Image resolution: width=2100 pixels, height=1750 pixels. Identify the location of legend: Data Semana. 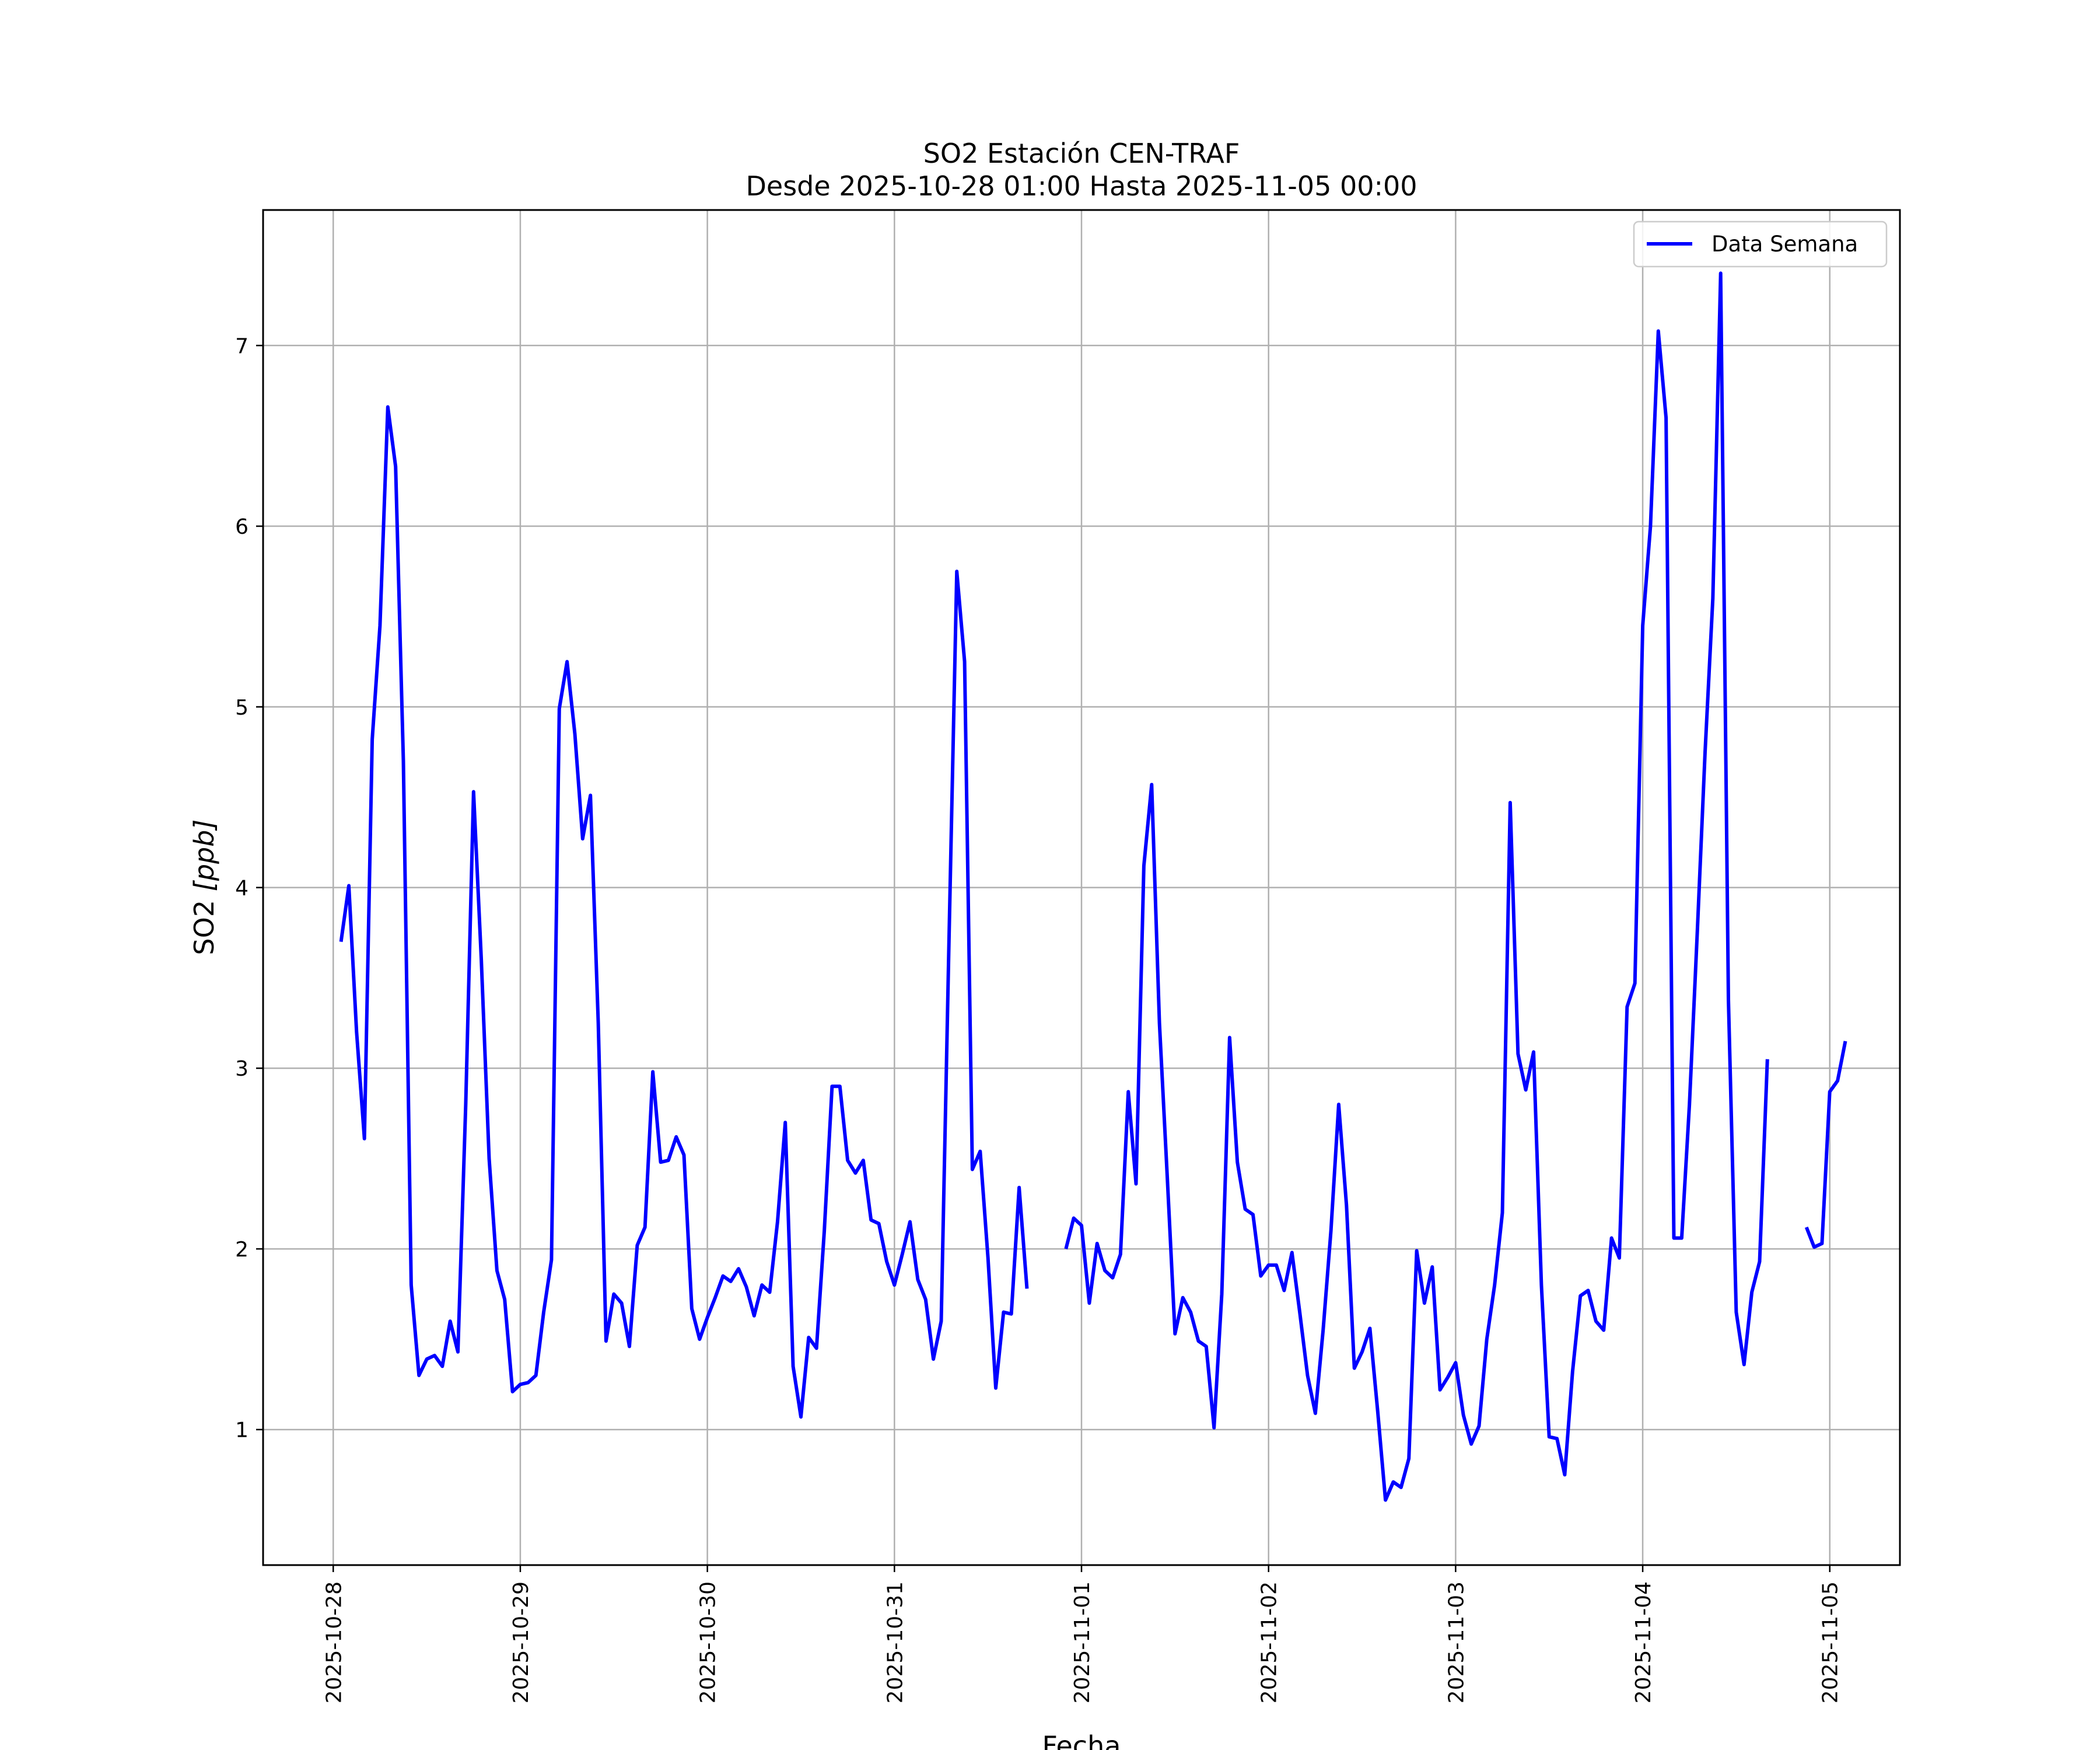
(1760, 244).